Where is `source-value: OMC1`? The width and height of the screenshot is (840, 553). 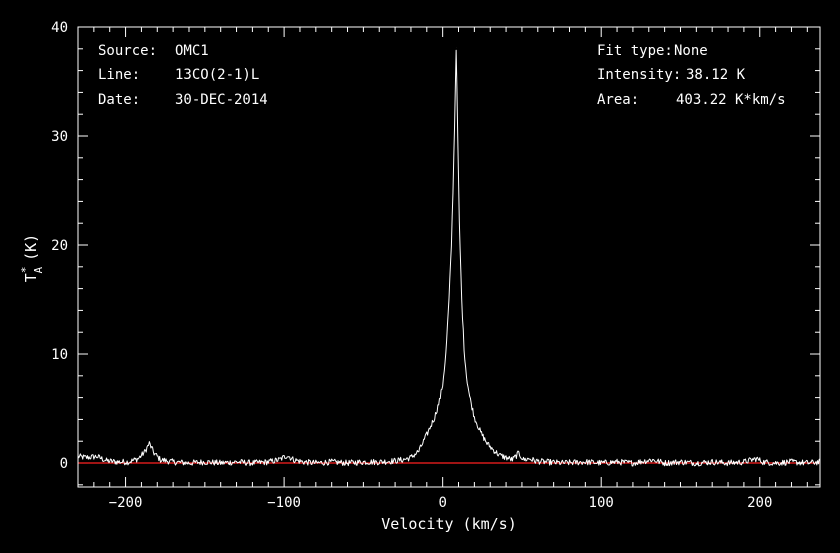
source-value: OMC1 is located at coordinates (192, 51).